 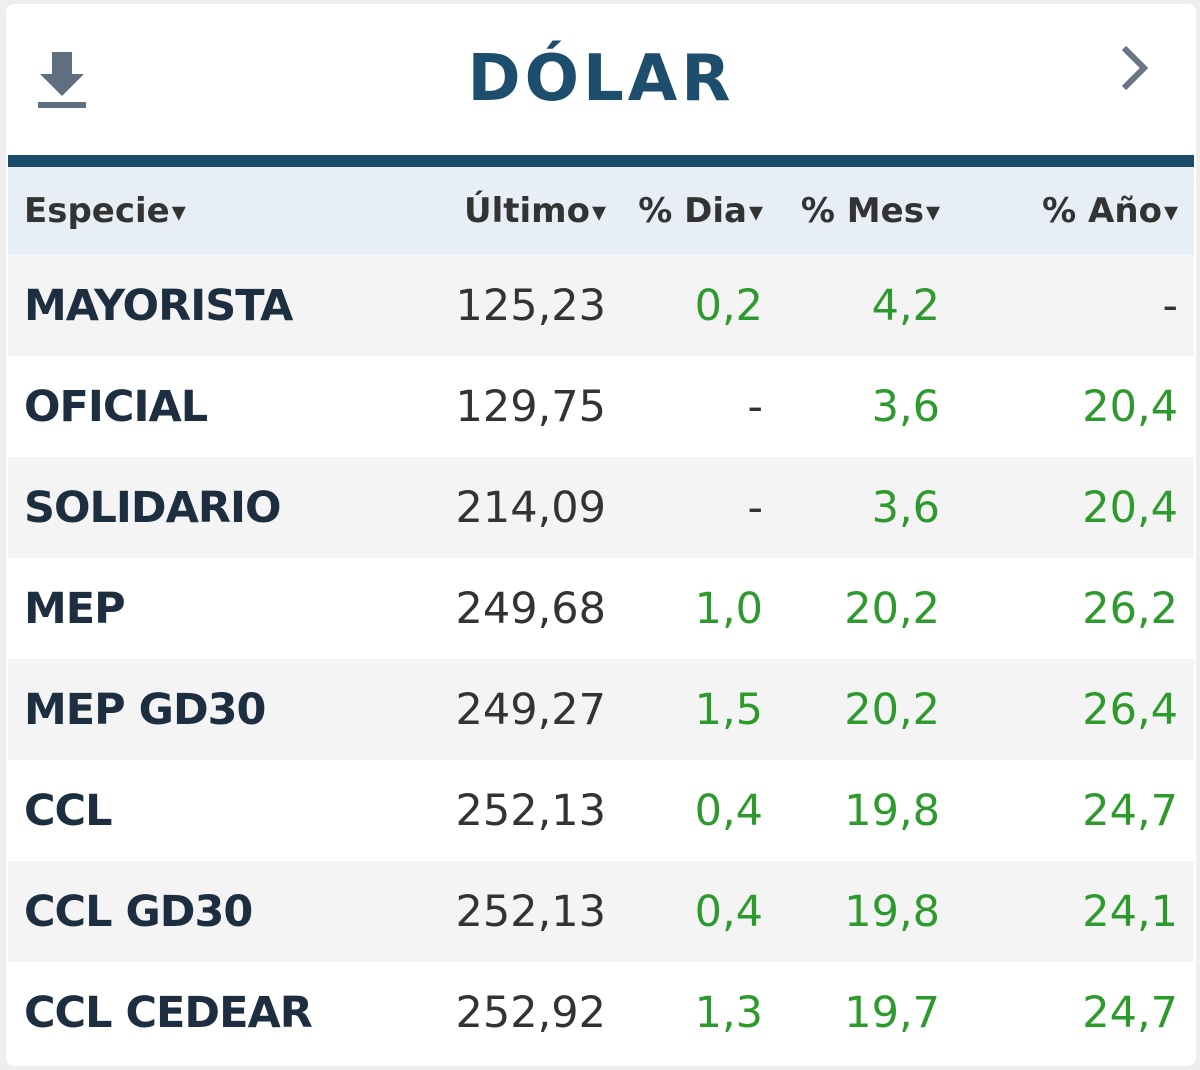 What do you see at coordinates (530, 406) in the screenshot?
I see `value-cell: 129,75` at bounding box center [530, 406].